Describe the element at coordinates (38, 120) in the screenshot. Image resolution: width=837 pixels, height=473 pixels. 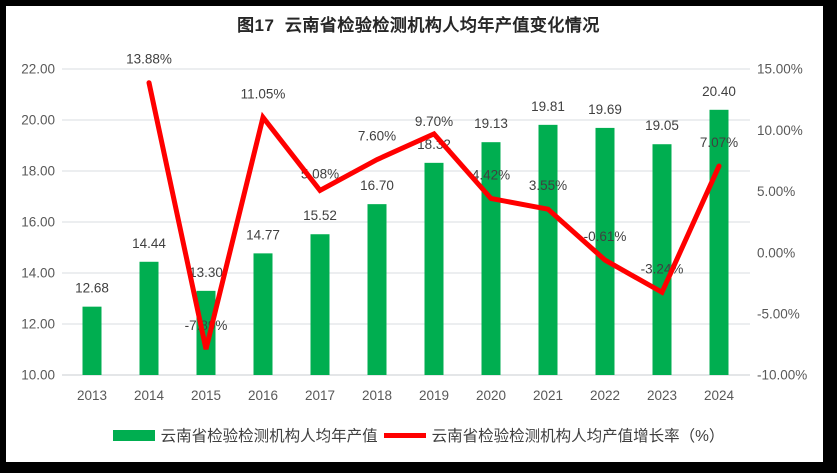
I see `y-tick-label-left: 20.00` at that location.